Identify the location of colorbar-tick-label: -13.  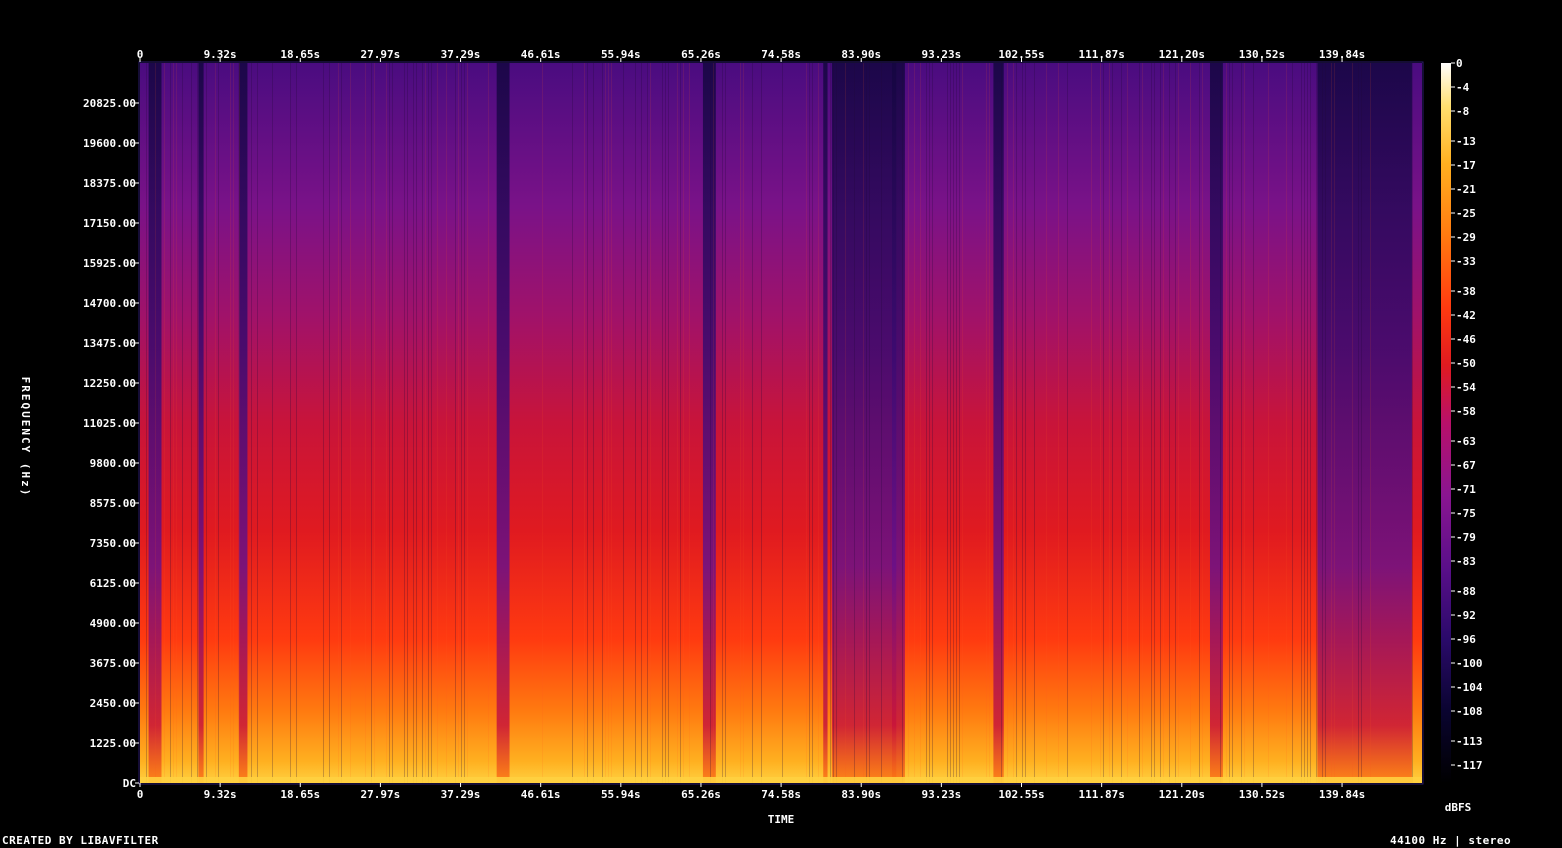
(1466, 141).